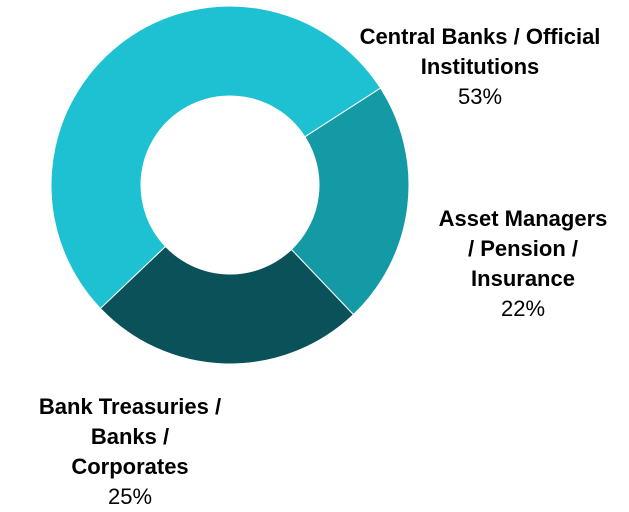  Describe the element at coordinates (523, 264) in the screenshot. I see `slice-label-asset-managers: Asset Managers / Pension / Insurance 22%` at that location.